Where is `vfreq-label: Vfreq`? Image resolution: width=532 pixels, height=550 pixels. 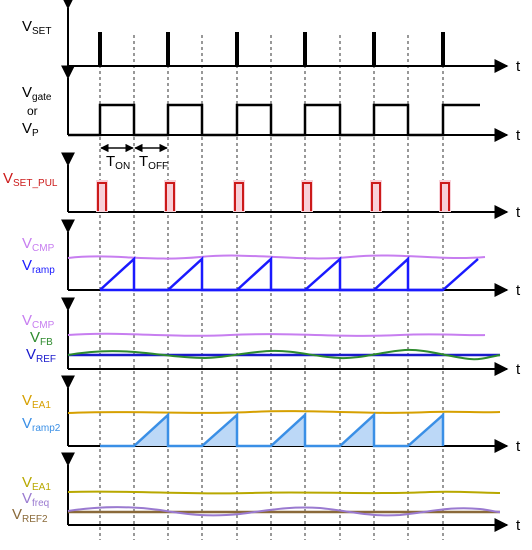
vfreq-label: Vfreq is located at coordinates (35, 499).